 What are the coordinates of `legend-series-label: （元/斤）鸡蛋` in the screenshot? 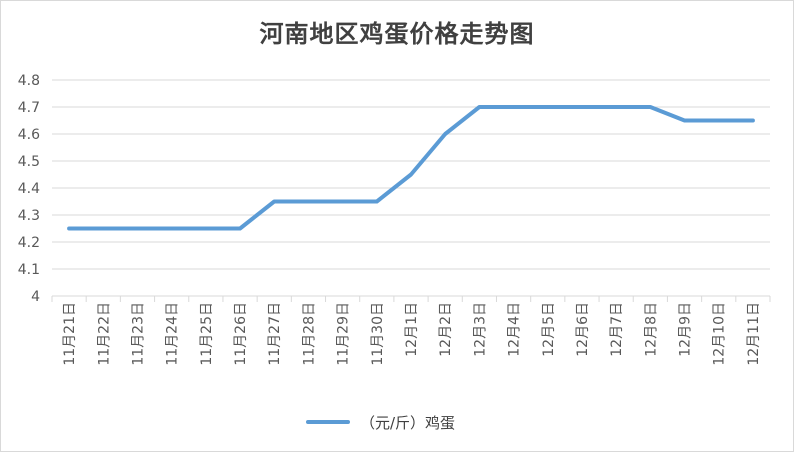 It's located at (408, 422).